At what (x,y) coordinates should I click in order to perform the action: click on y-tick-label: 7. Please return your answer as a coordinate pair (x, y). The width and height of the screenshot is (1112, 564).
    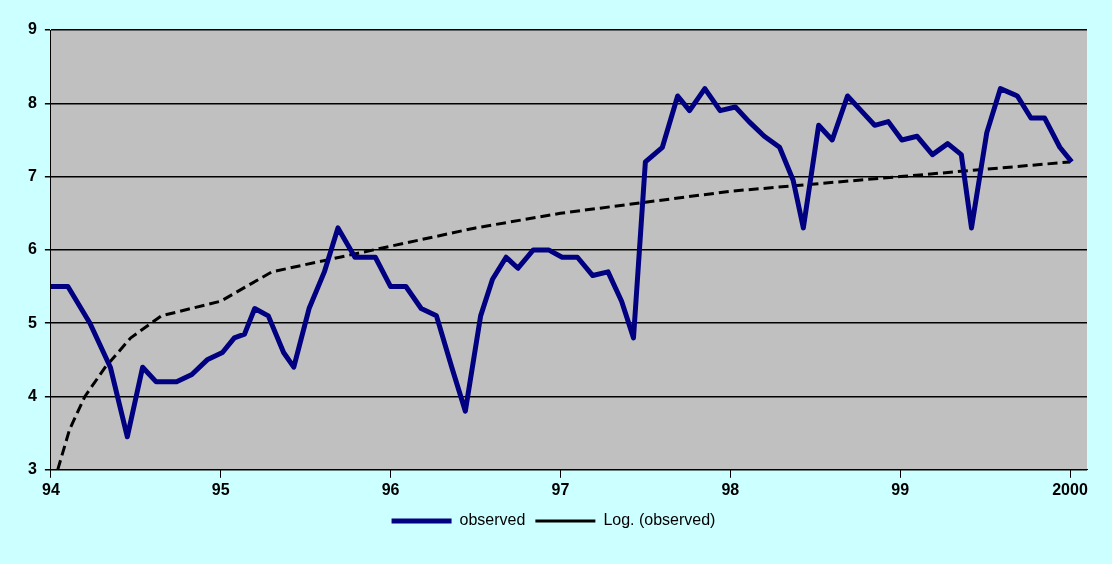
    Looking at the image, I should click on (32, 176).